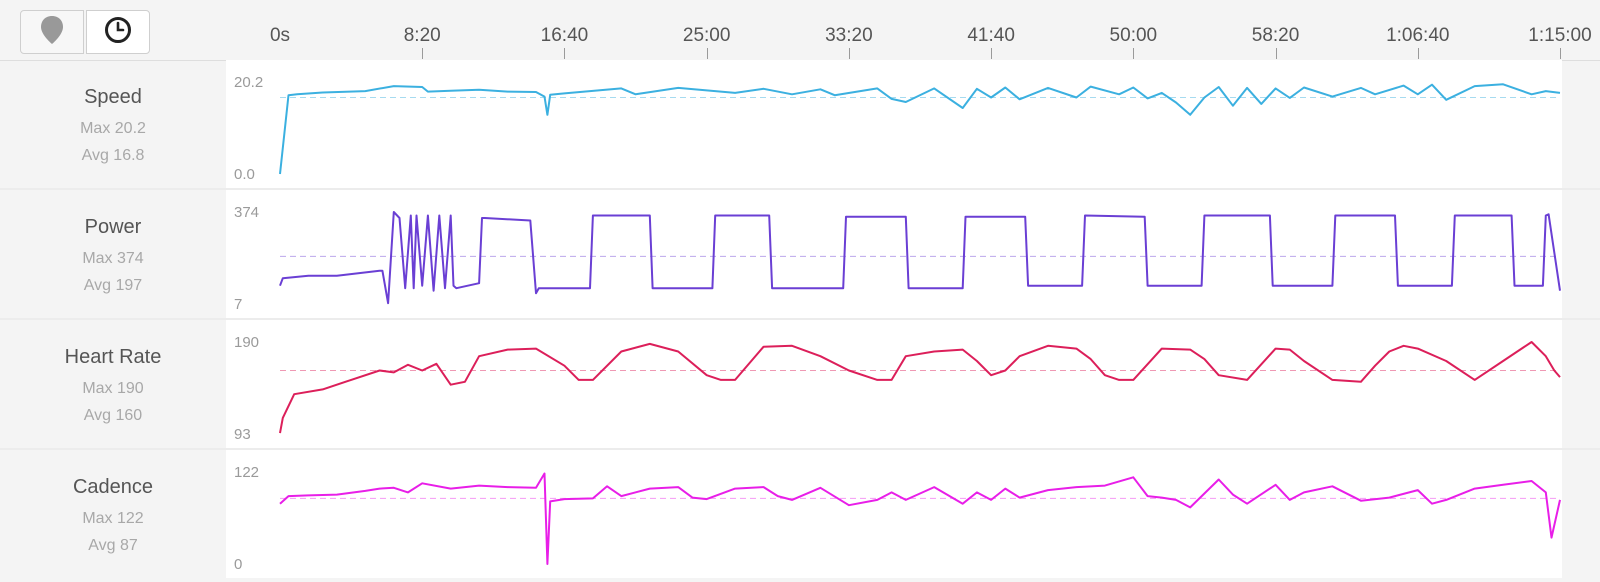 The height and width of the screenshot is (582, 1600). I want to click on time-tick-label: 1:15:00, so click(1560, 35).